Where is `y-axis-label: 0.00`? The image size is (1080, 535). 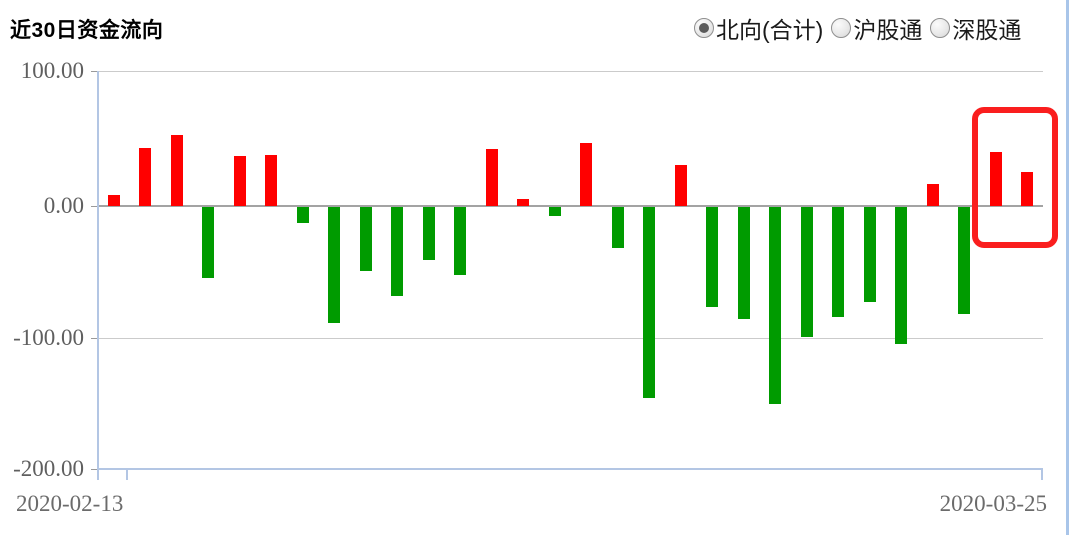 y-axis-label: 0.00 is located at coordinates (63, 205).